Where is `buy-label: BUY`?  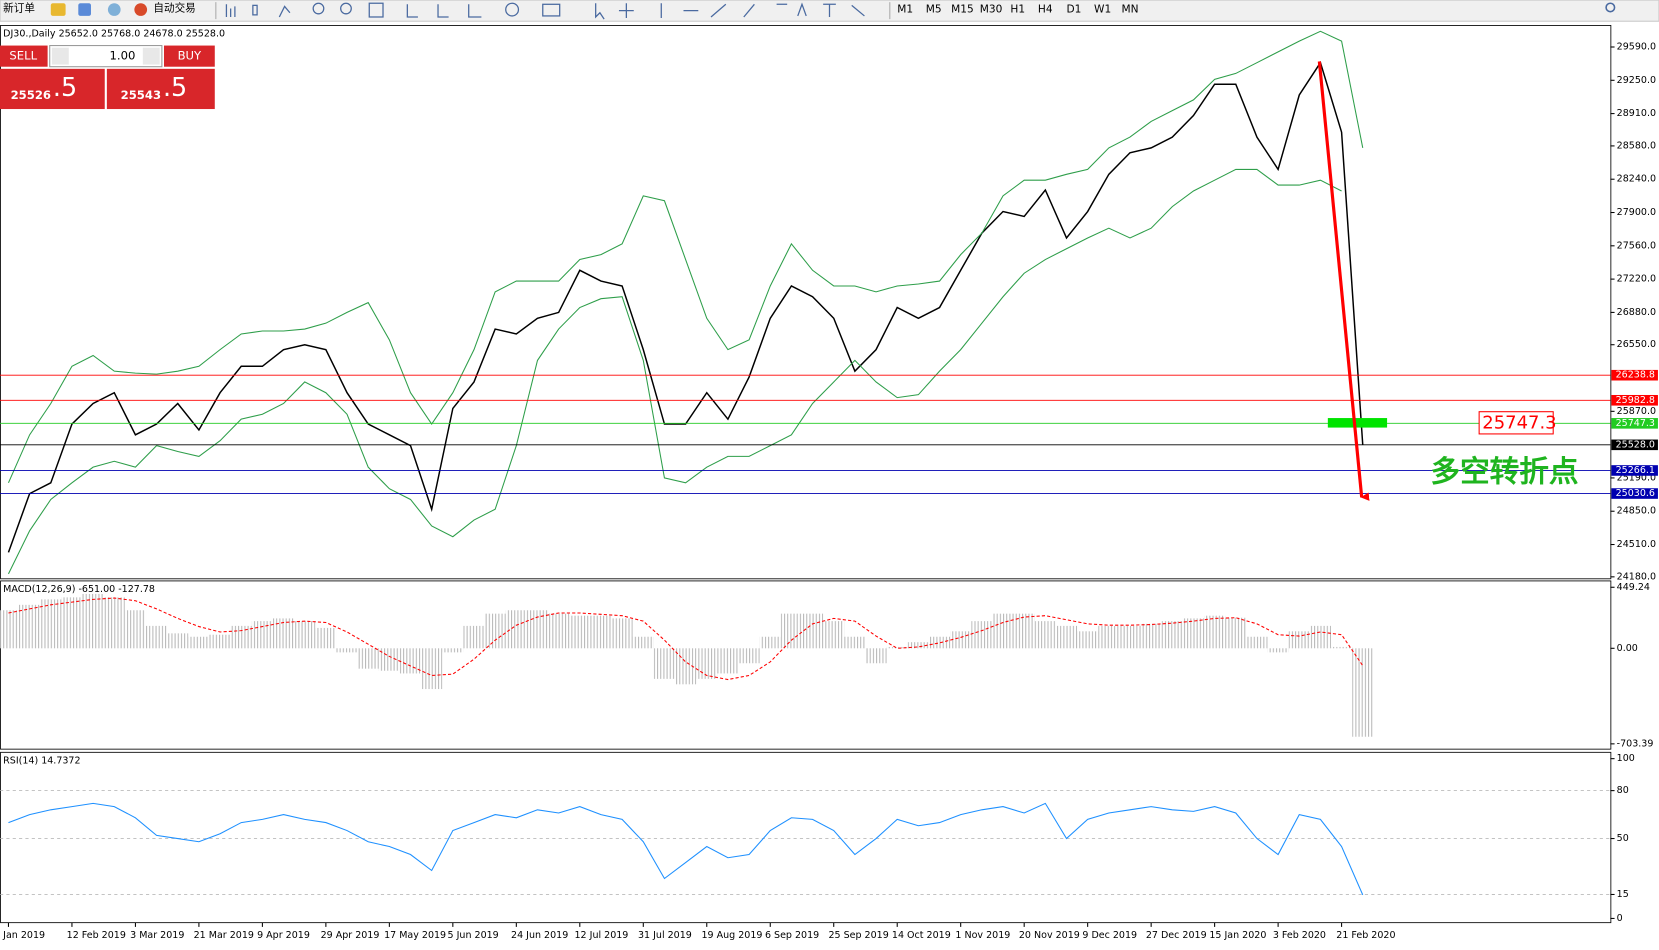 buy-label: BUY is located at coordinates (190, 56).